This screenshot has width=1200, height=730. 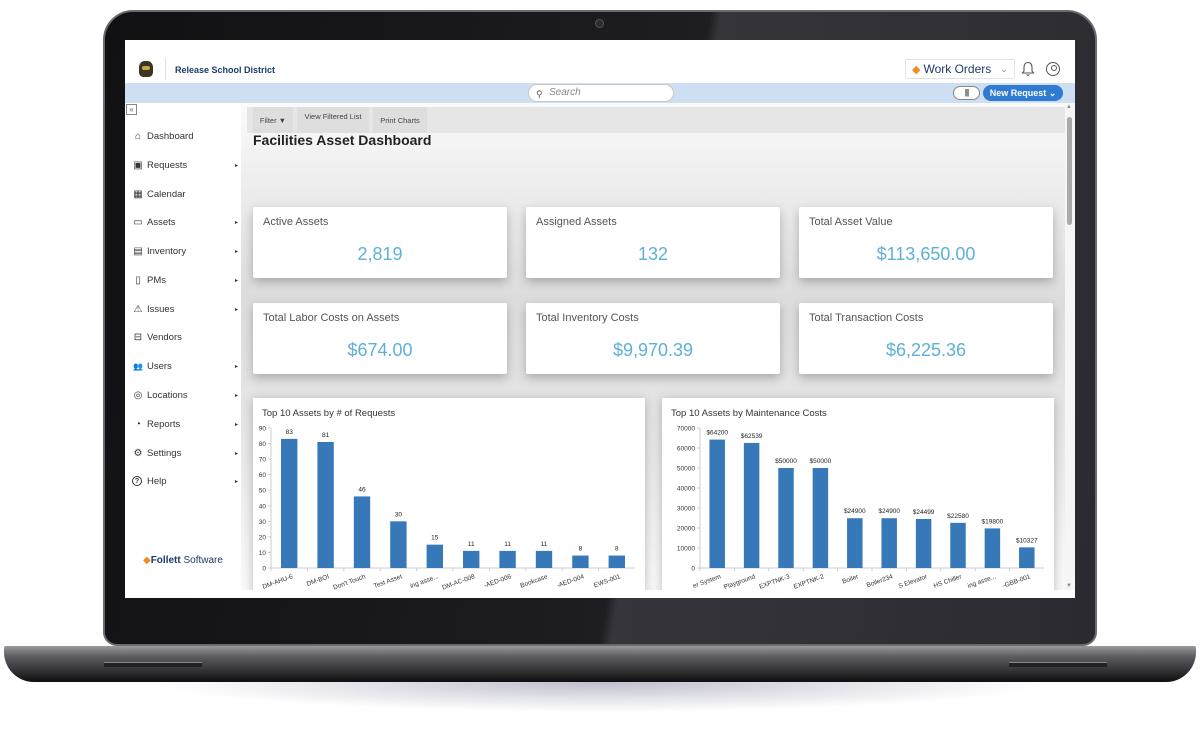 What do you see at coordinates (565, 92) in the screenshot?
I see `search-placeholder: Search` at bounding box center [565, 92].